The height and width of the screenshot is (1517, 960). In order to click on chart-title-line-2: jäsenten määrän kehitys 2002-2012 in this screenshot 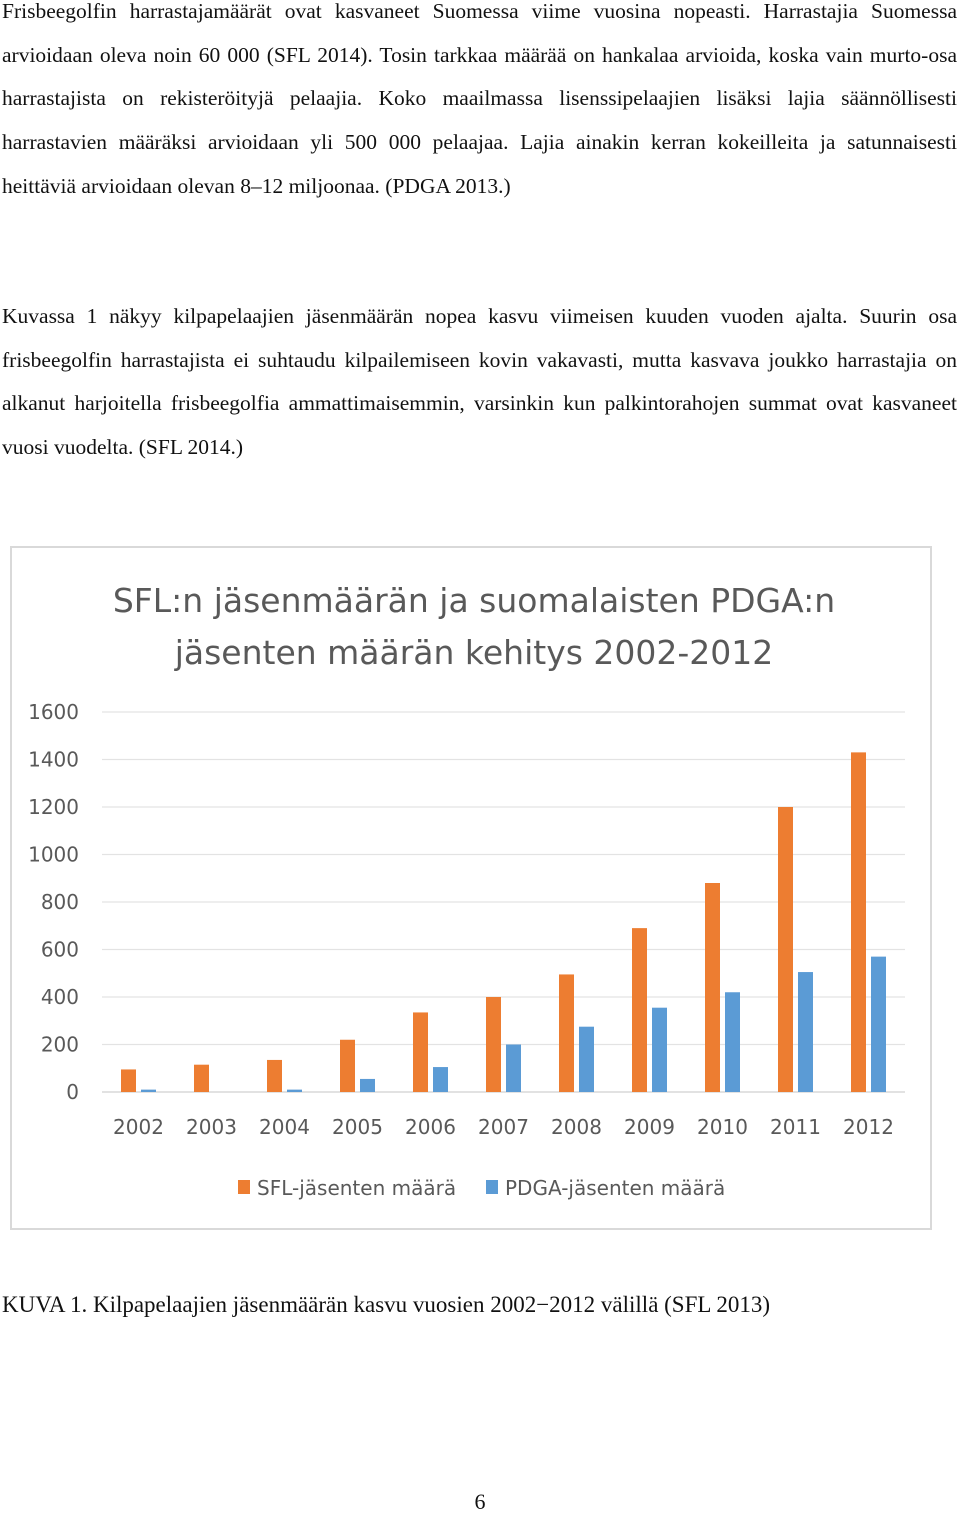, I will do `click(474, 652)`.